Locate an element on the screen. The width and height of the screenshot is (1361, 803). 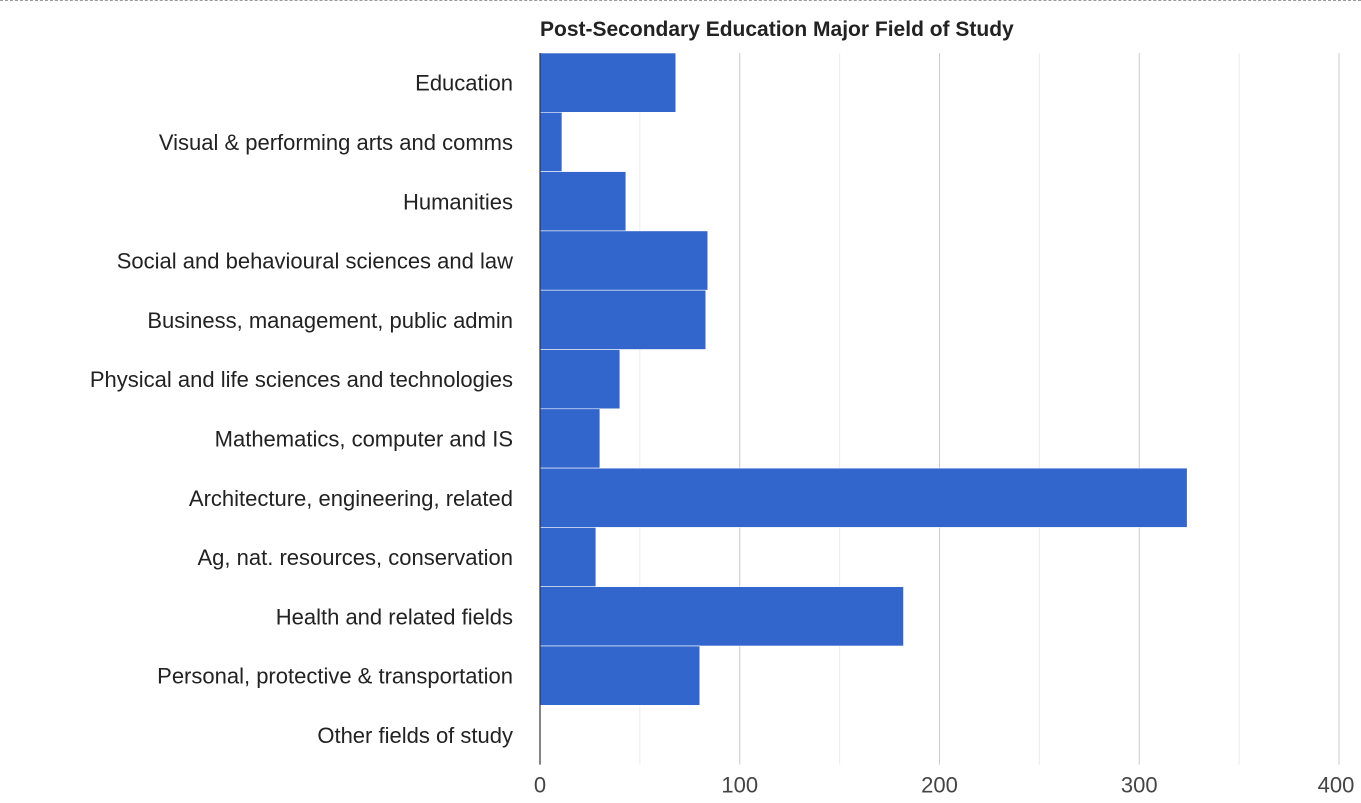
category-label: Visual & performing arts and comms is located at coordinates (336, 142).